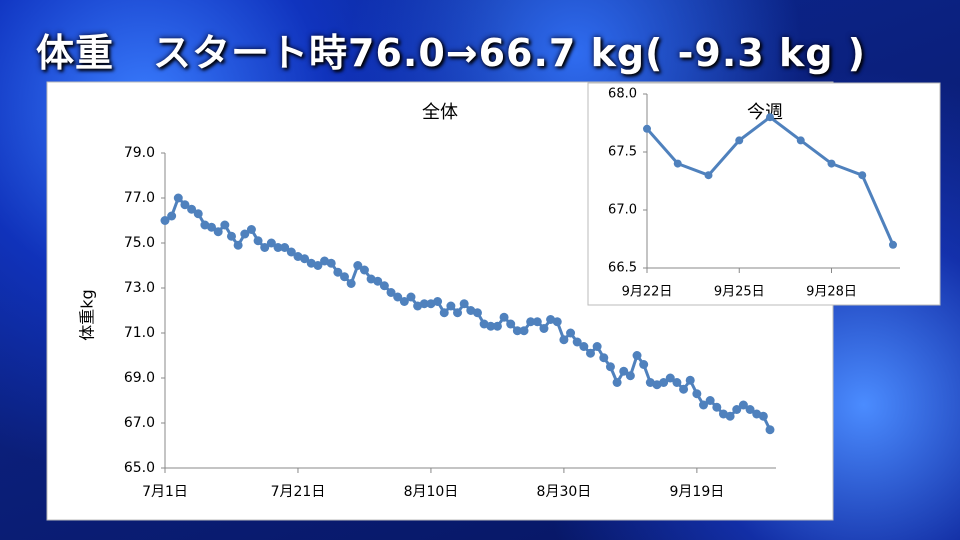  Describe the element at coordinates (739, 292) in the screenshot. I see `x-tick-label: 9月25日` at that location.